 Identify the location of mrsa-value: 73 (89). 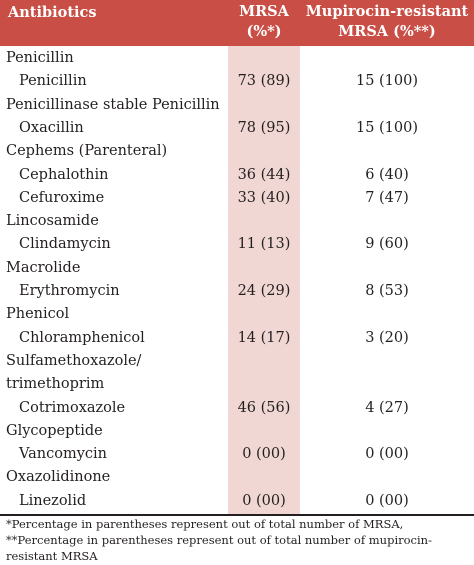
(264, 81).